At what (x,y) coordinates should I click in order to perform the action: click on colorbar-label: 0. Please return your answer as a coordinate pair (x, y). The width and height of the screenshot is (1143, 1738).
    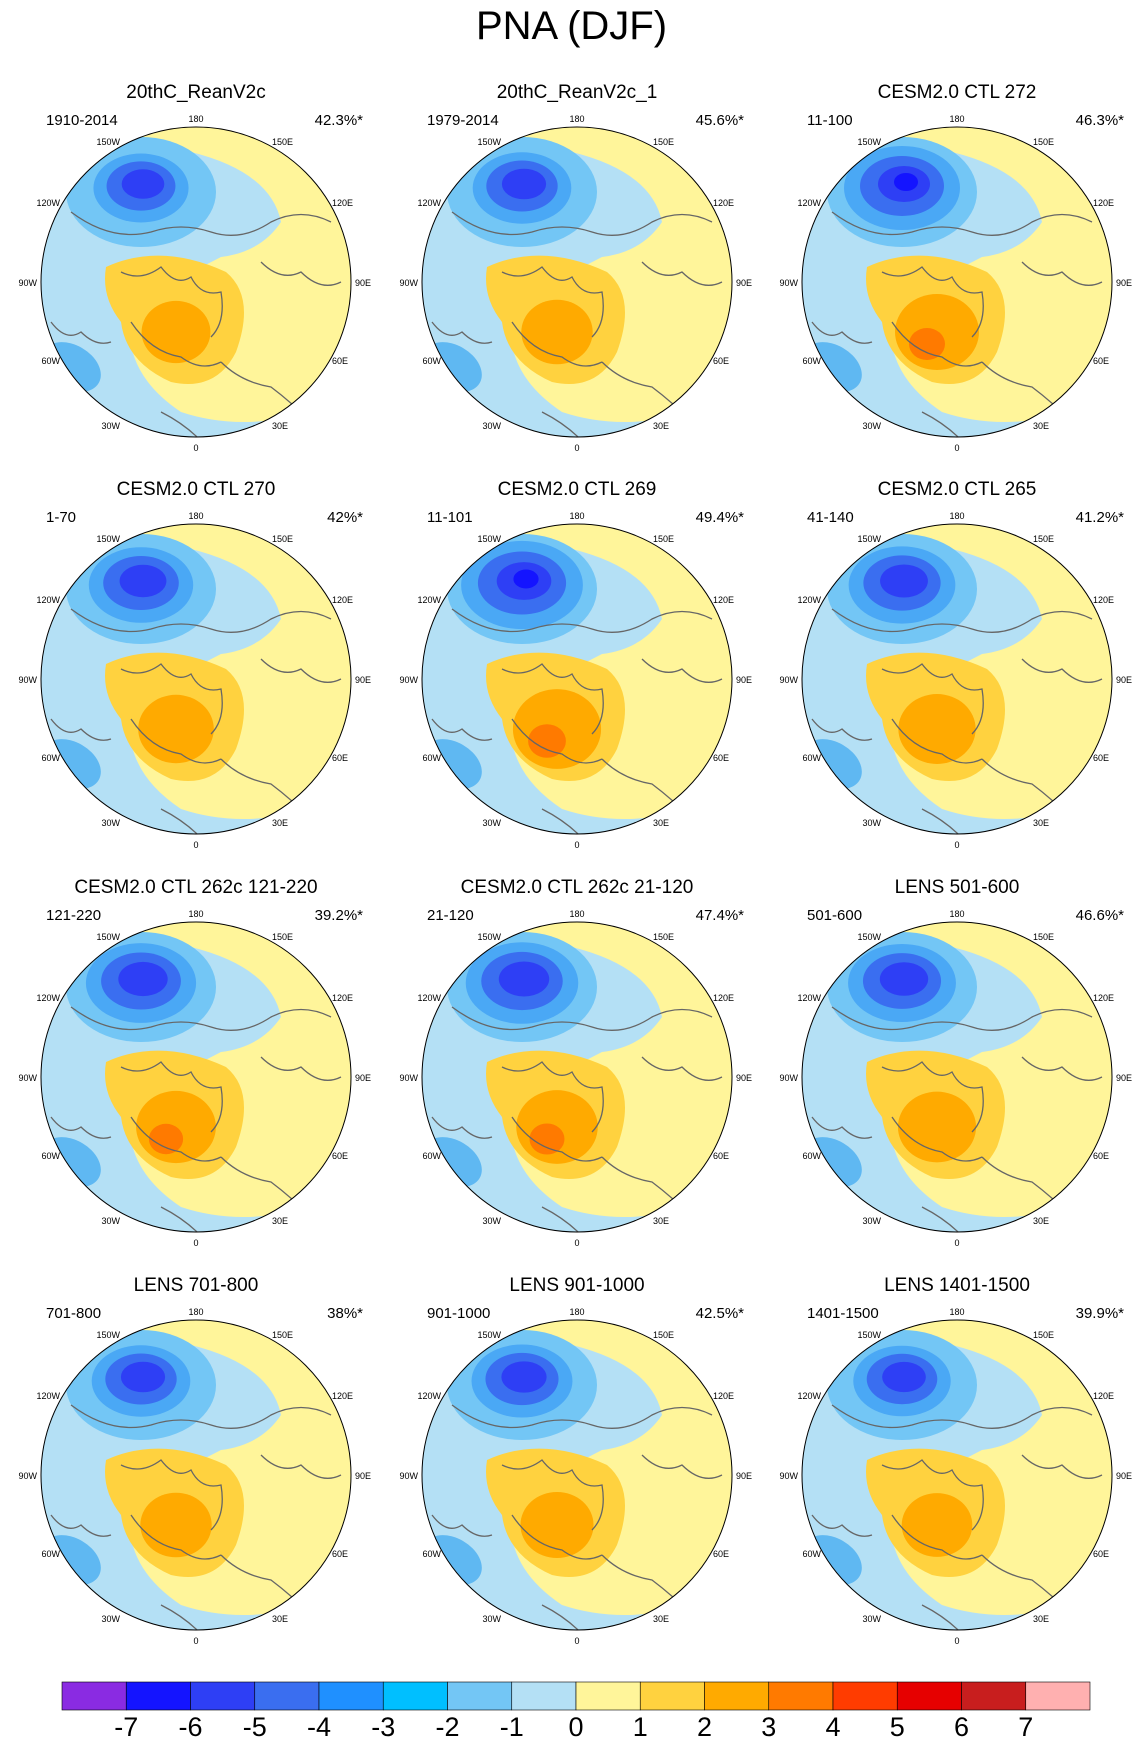
    Looking at the image, I should click on (575, 1725).